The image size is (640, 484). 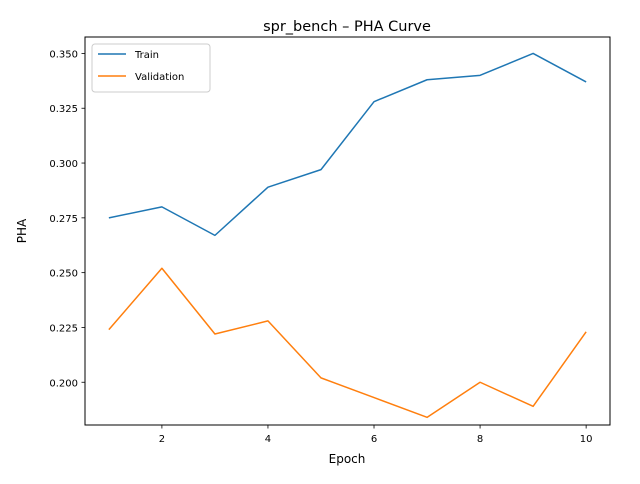 I want to click on y-tick-label: 0.200, so click(x=63, y=383).